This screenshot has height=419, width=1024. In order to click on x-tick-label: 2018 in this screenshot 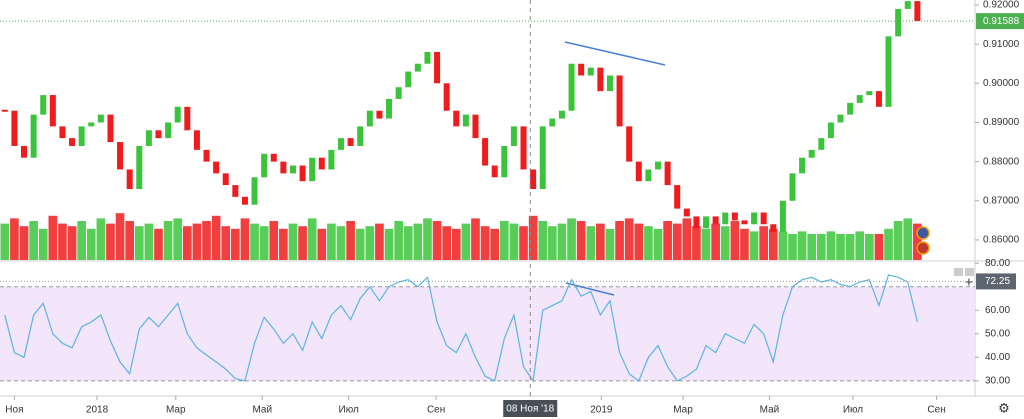, I will do `click(97, 410)`.